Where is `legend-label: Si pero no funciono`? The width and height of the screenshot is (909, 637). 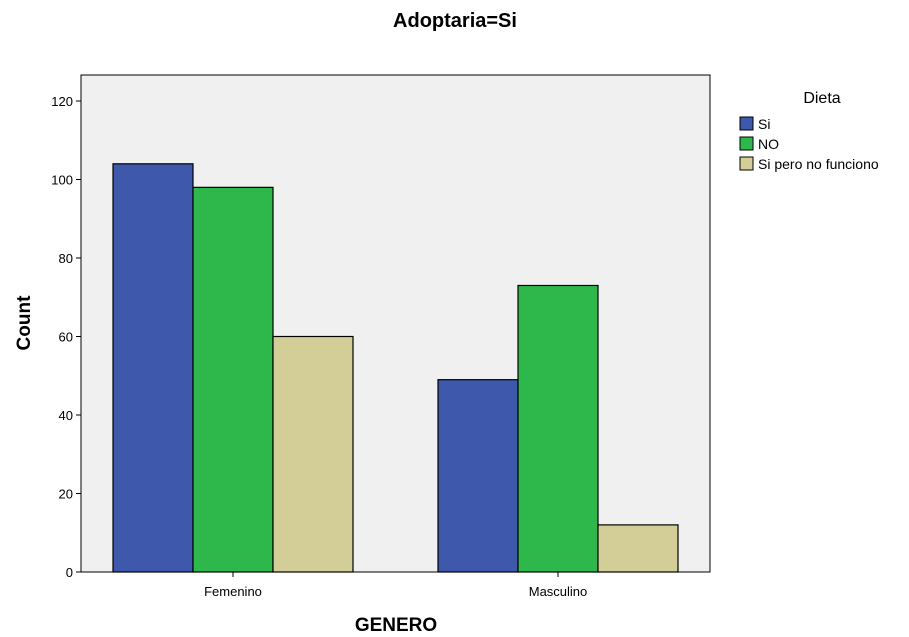 legend-label: Si pero no funciono is located at coordinates (818, 164).